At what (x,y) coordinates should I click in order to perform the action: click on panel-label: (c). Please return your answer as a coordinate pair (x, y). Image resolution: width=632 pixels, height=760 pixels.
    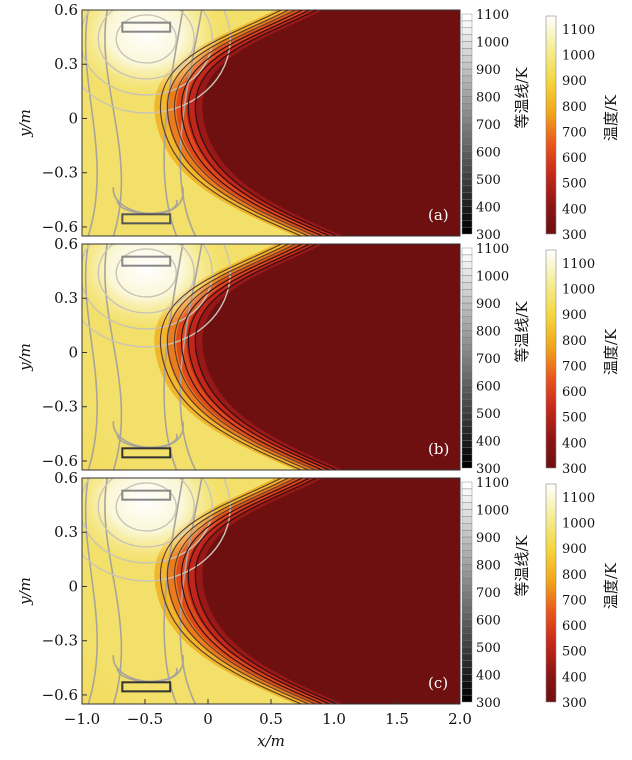
    Looking at the image, I should click on (438, 683).